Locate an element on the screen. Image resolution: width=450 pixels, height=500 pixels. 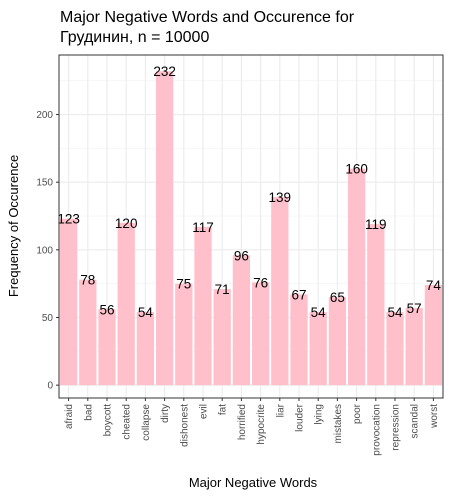
bar-lying is located at coordinates (318, 349).